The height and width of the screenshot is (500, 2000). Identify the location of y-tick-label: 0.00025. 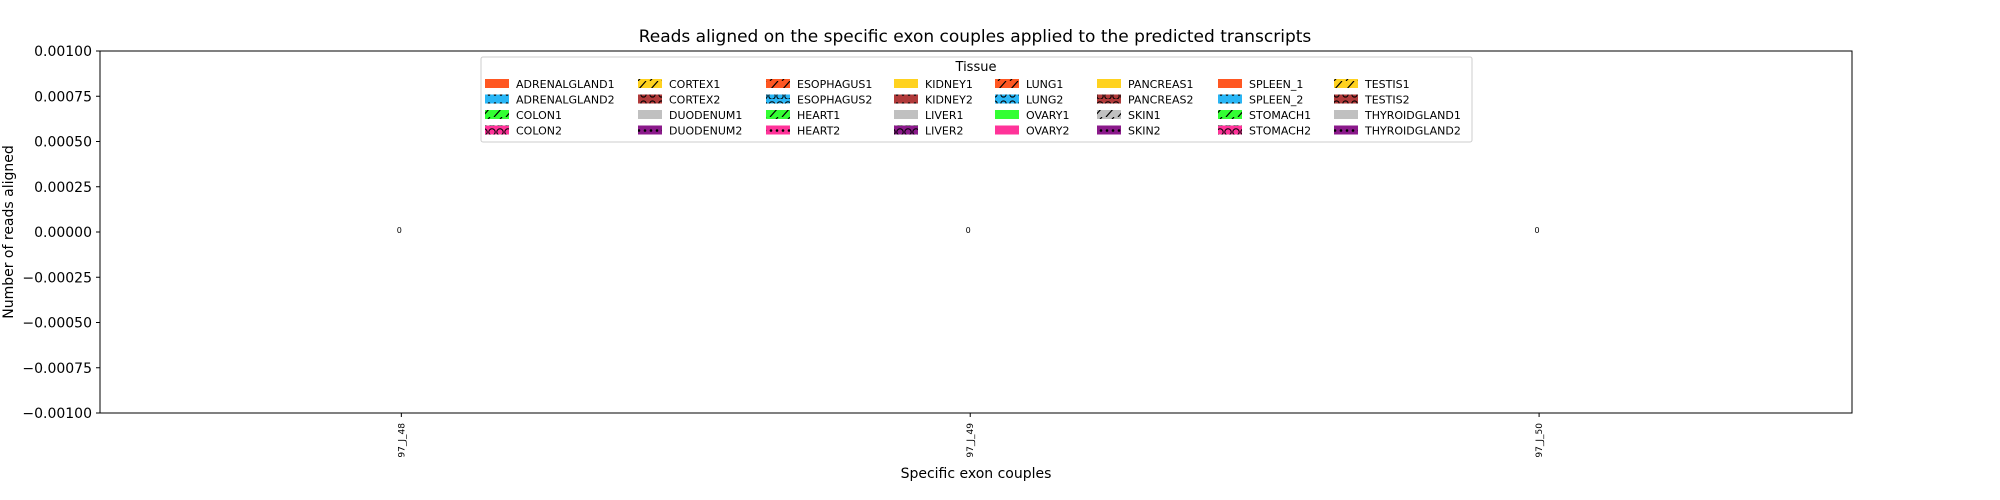
(63, 188).